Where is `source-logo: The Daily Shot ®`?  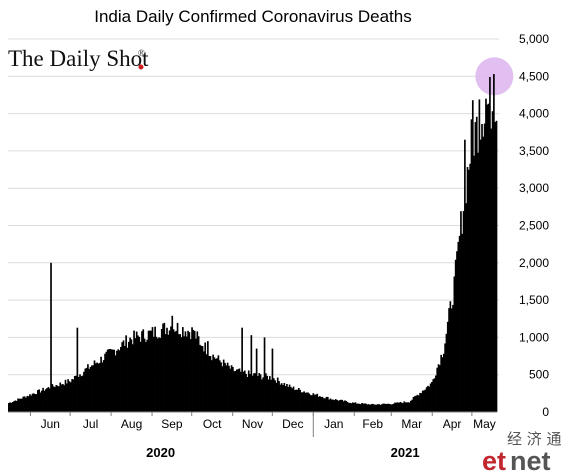 source-logo: The Daily Shot ® is located at coordinates (78, 58).